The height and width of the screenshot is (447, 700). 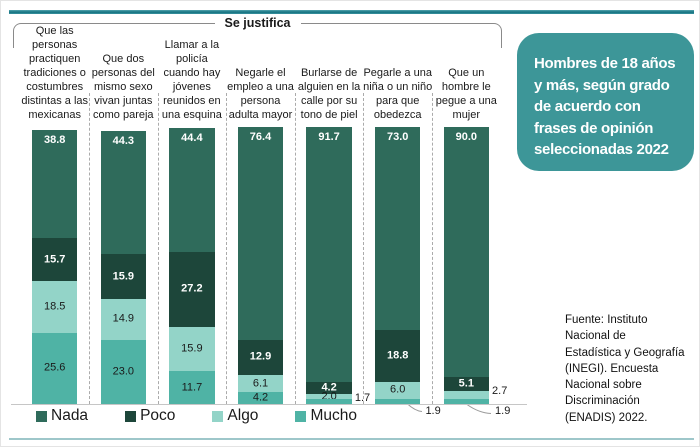 What do you see at coordinates (257, 31) in the screenshot?
I see `se-justifica-bracket: Se justifica` at bounding box center [257, 31].